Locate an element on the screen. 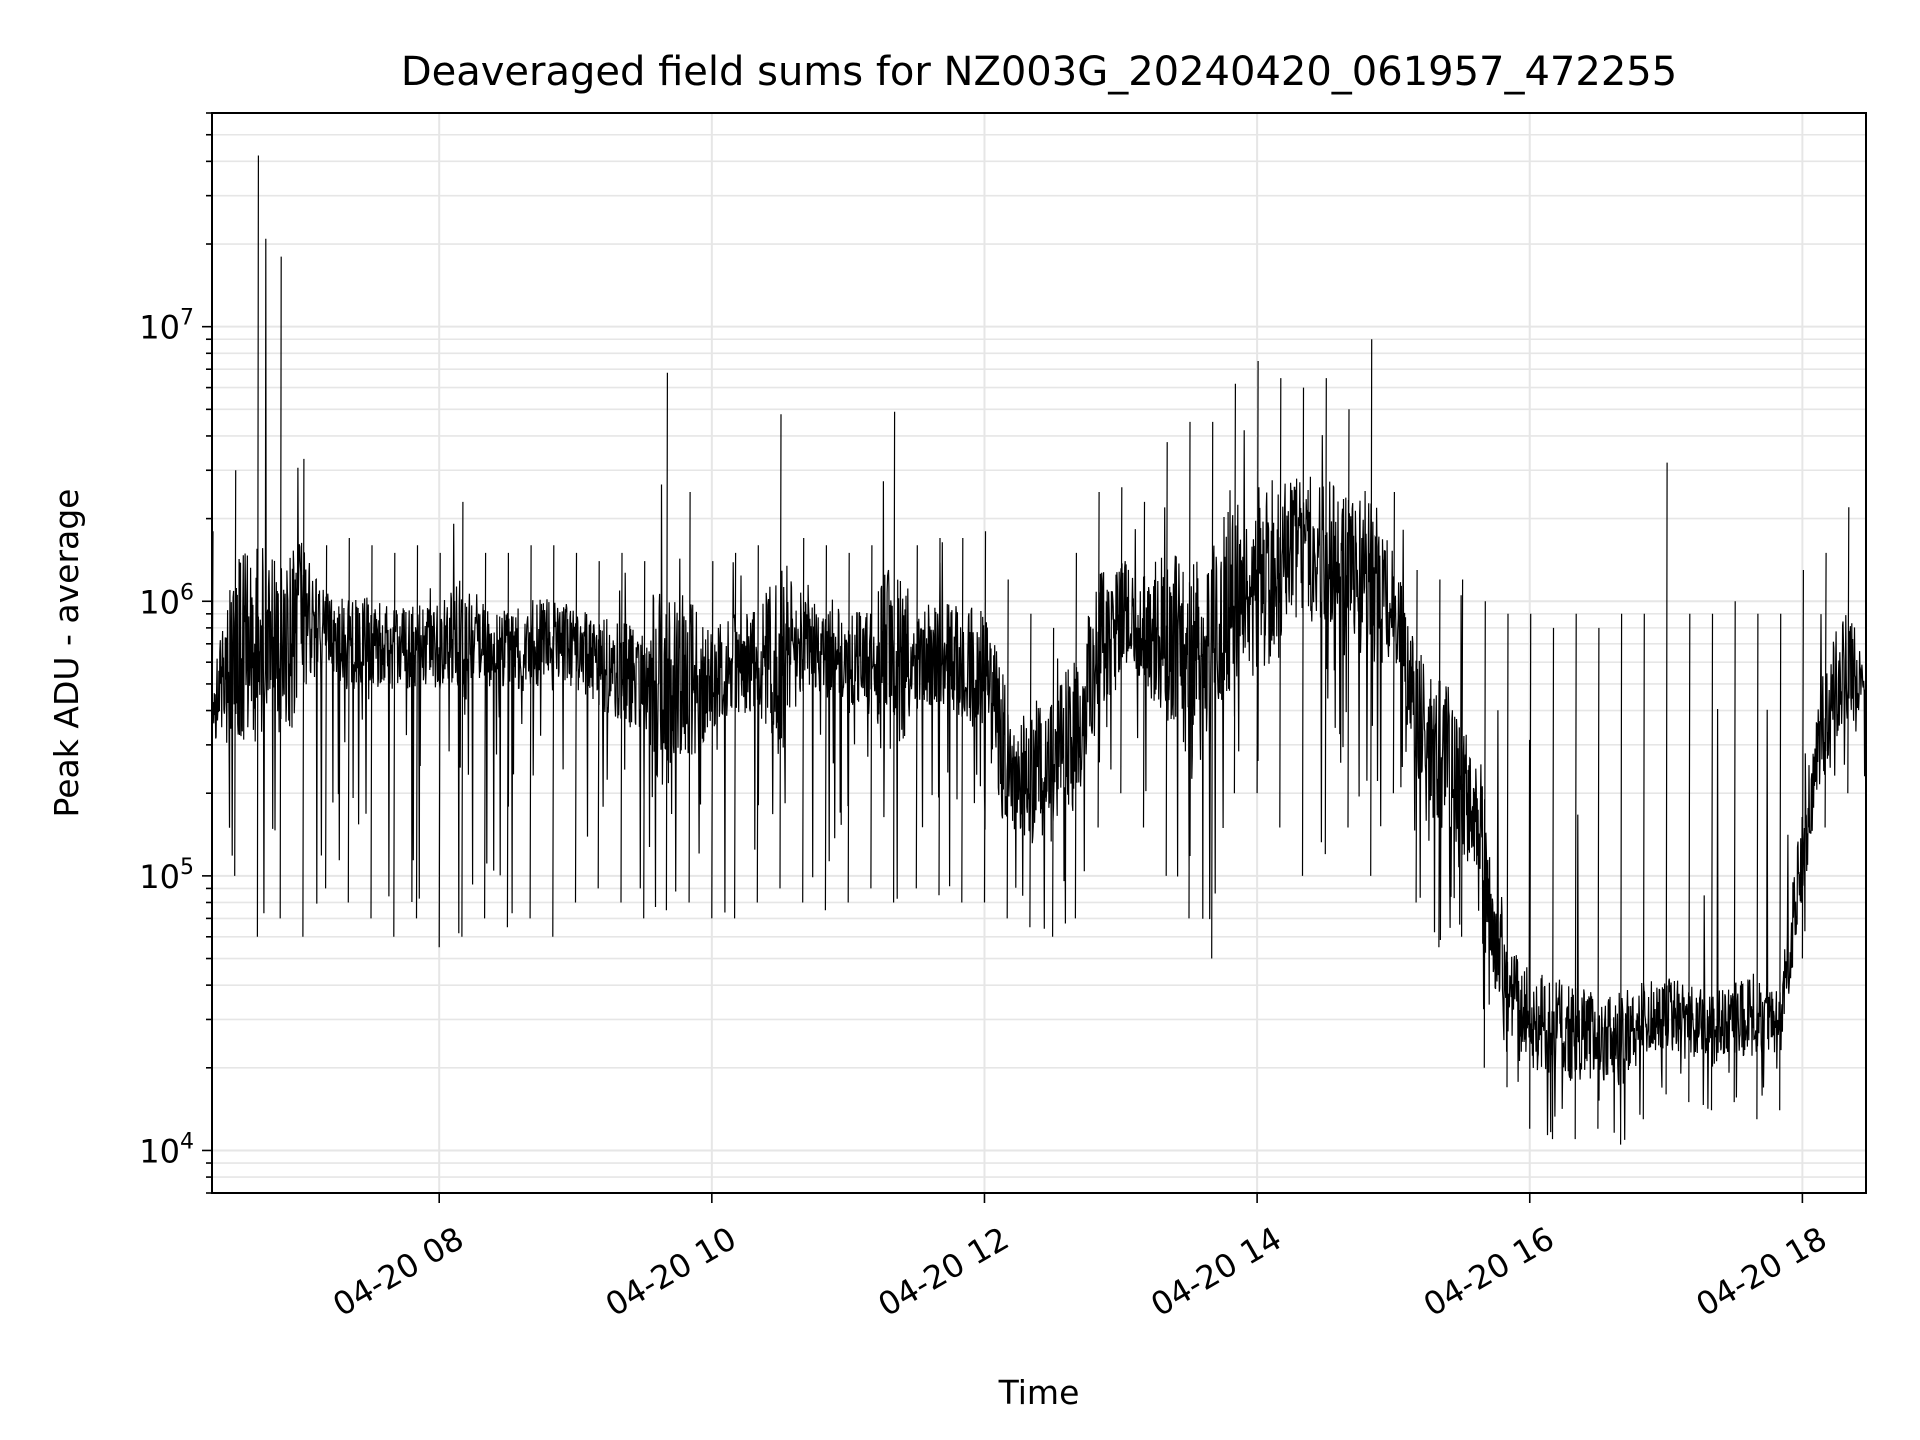 The image size is (1920, 1440). y-tick-label: 105 is located at coordinates (166, 875).